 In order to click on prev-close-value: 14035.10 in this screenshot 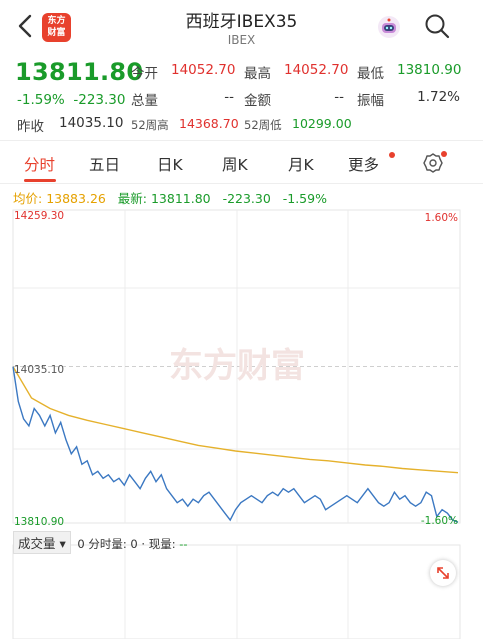, I will do `click(91, 123)`.